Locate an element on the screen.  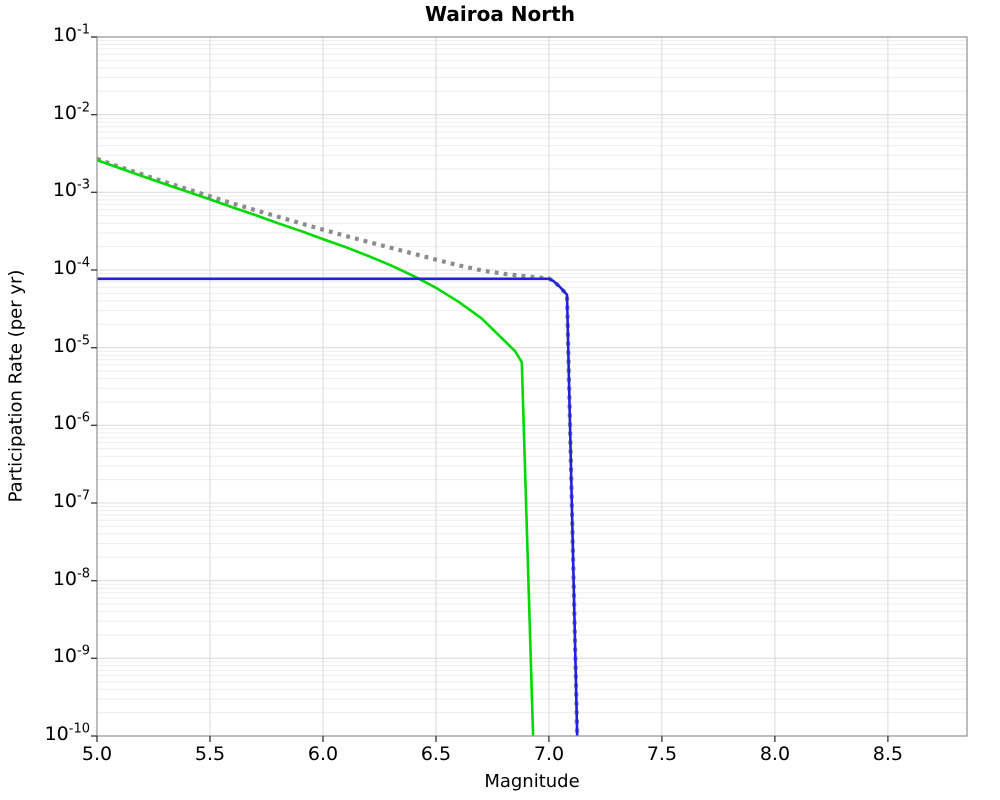
x-tick-label: 7.5 is located at coordinates (662, 754).